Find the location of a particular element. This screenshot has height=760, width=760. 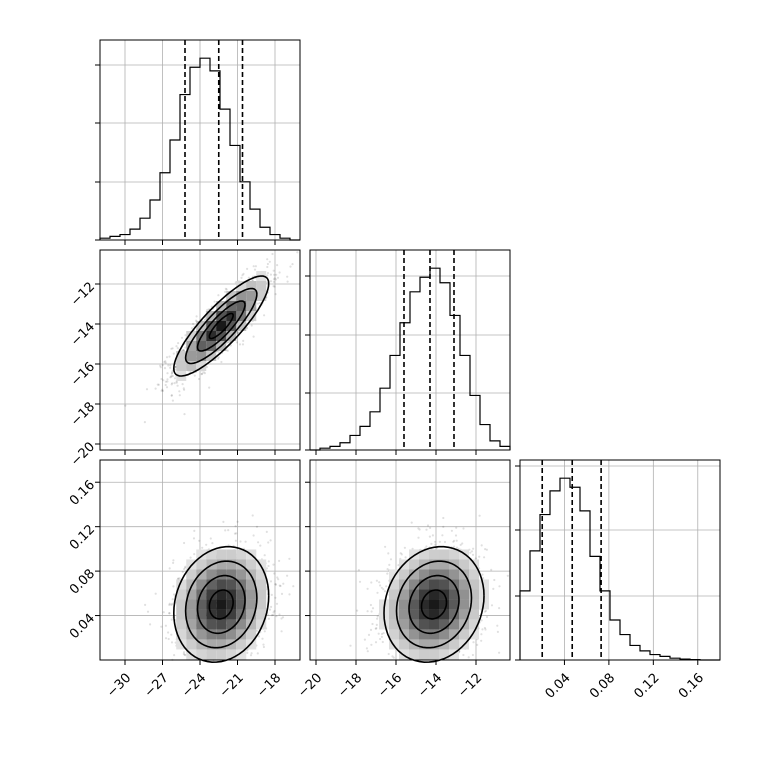

x-tick-label: −14 is located at coordinates (430, 686).